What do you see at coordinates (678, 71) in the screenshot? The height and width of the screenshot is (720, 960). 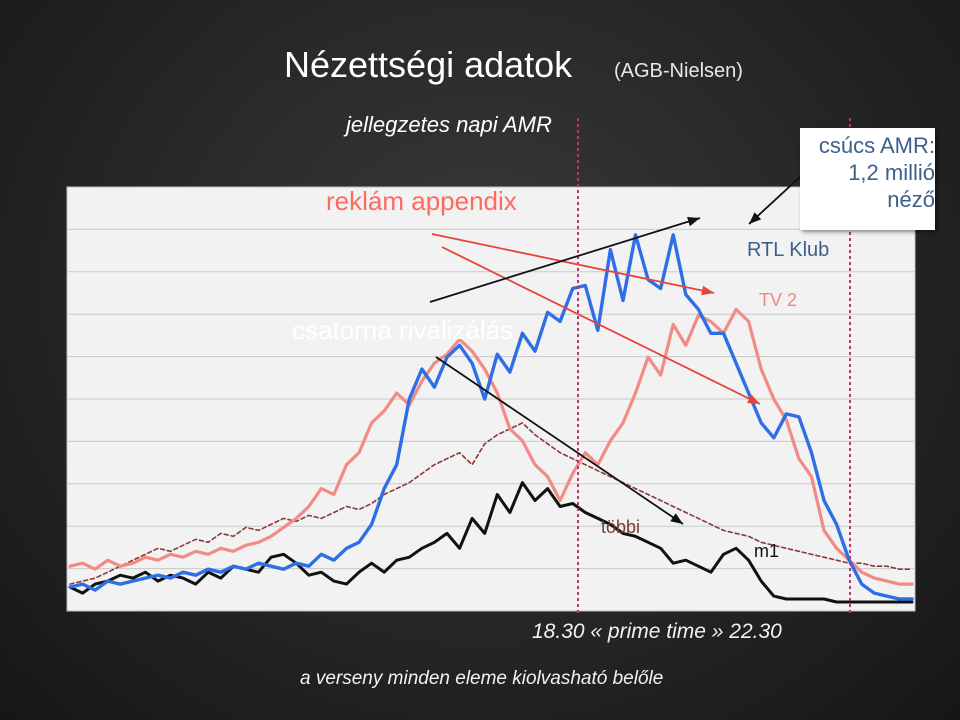 I see `data-source: (AGB-Nielsen)` at bounding box center [678, 71].